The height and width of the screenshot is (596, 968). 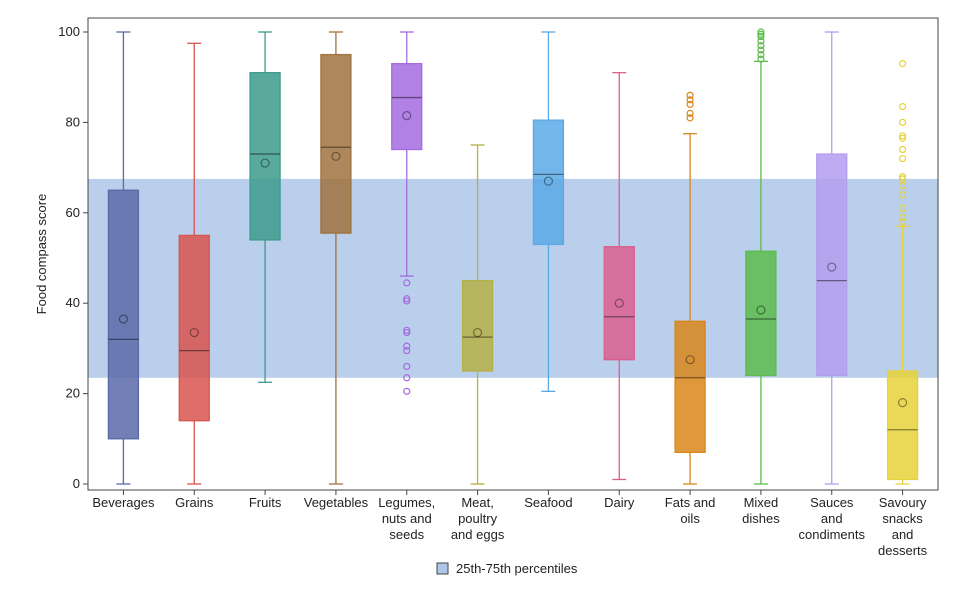 I want to click on x-tick-label: Savoury snacks and desserts, so click(x=903, y=526).